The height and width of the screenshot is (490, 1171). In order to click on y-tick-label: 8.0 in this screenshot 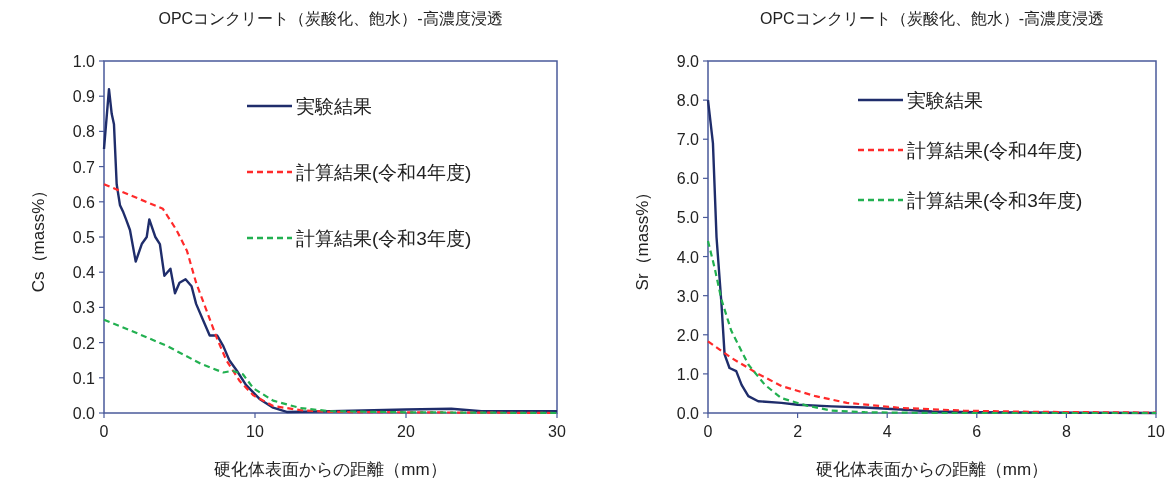, I will do `click(688, 101)`.